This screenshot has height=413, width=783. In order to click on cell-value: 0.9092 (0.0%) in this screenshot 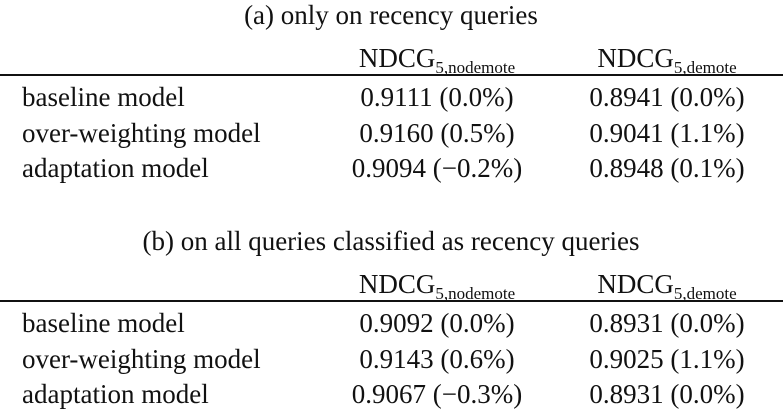, I will do `click(437, 323)`.